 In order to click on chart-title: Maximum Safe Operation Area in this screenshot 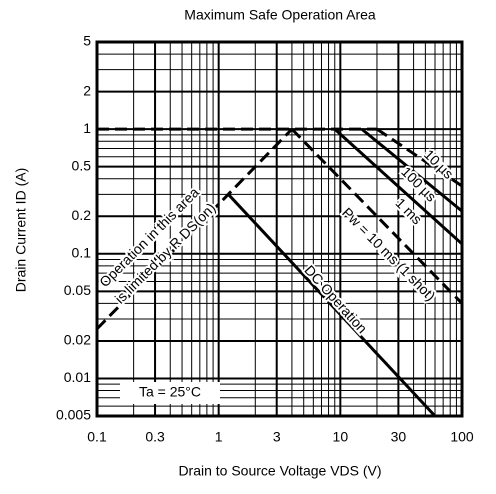, I will do `click(280, 15)`.